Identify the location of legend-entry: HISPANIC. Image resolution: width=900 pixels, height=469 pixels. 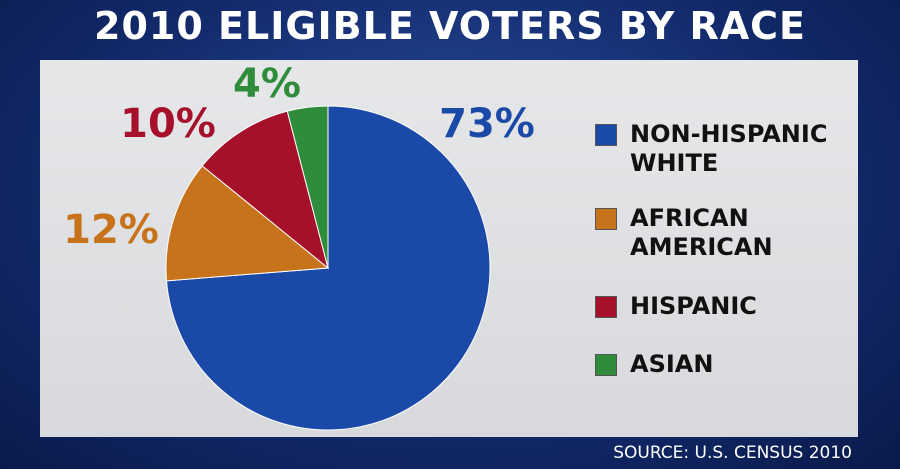
(722, 306).